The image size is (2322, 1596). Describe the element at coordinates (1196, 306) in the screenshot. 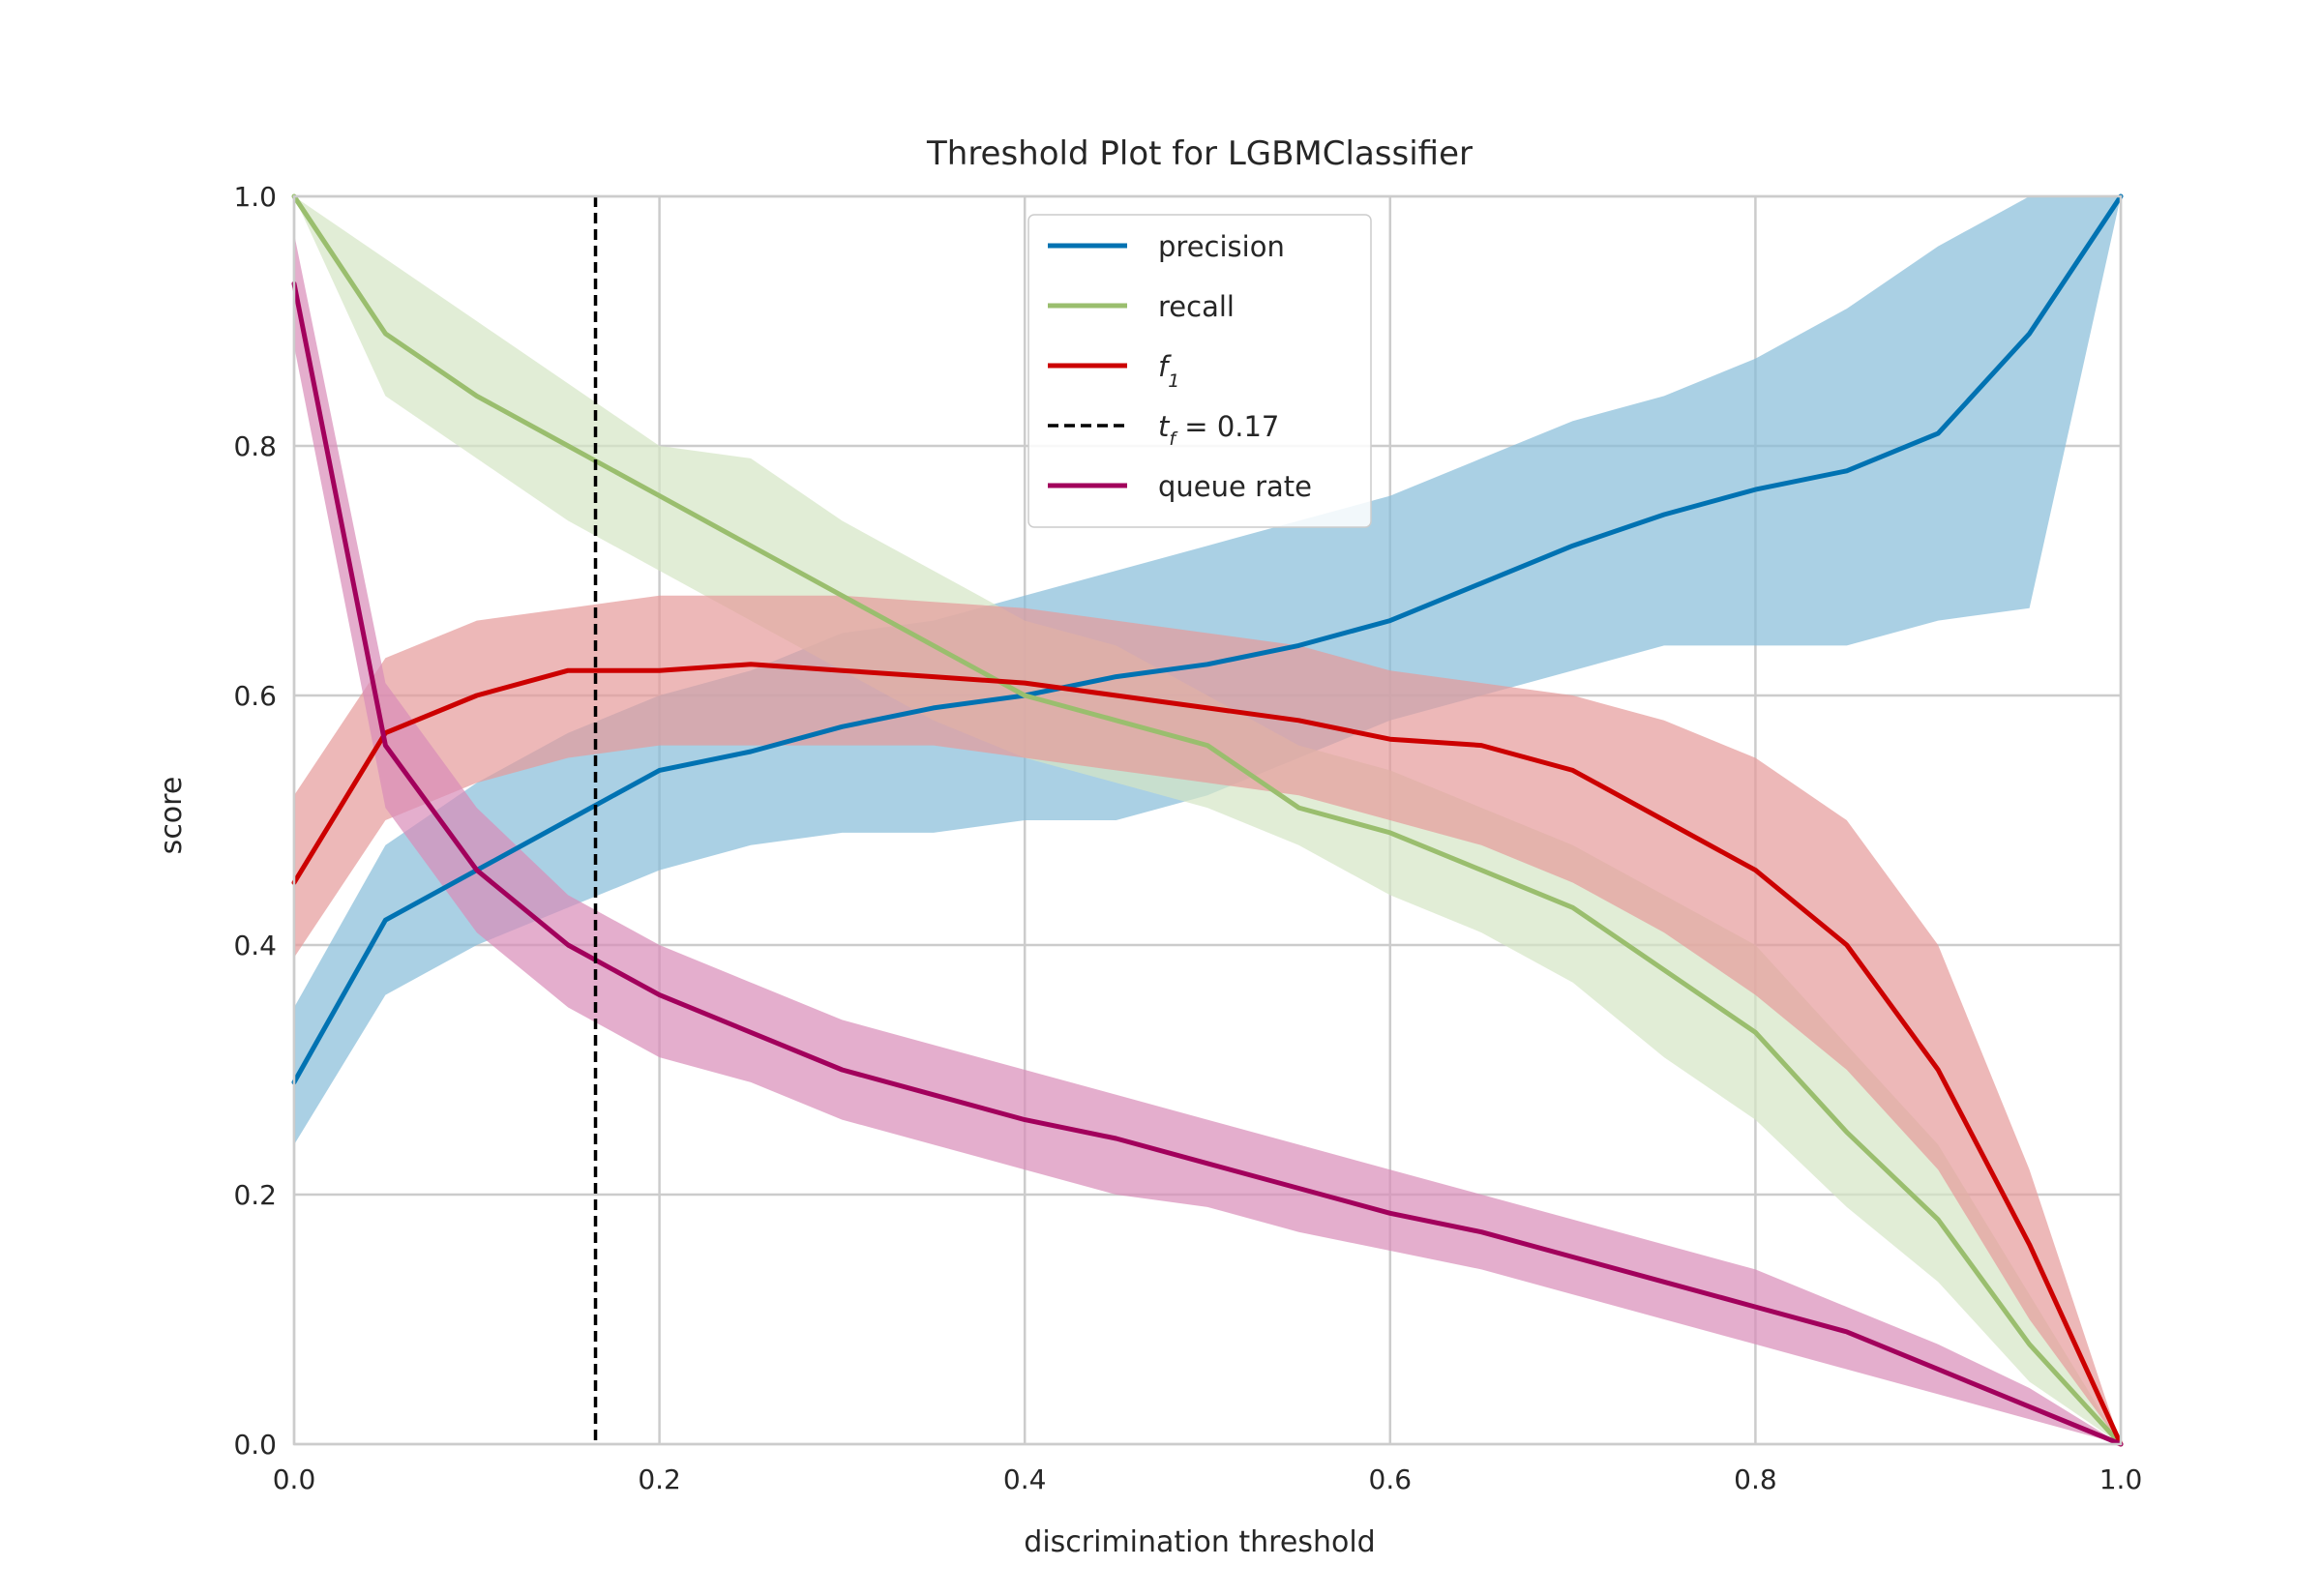

I see `legend-label-recall: recall` at that location.